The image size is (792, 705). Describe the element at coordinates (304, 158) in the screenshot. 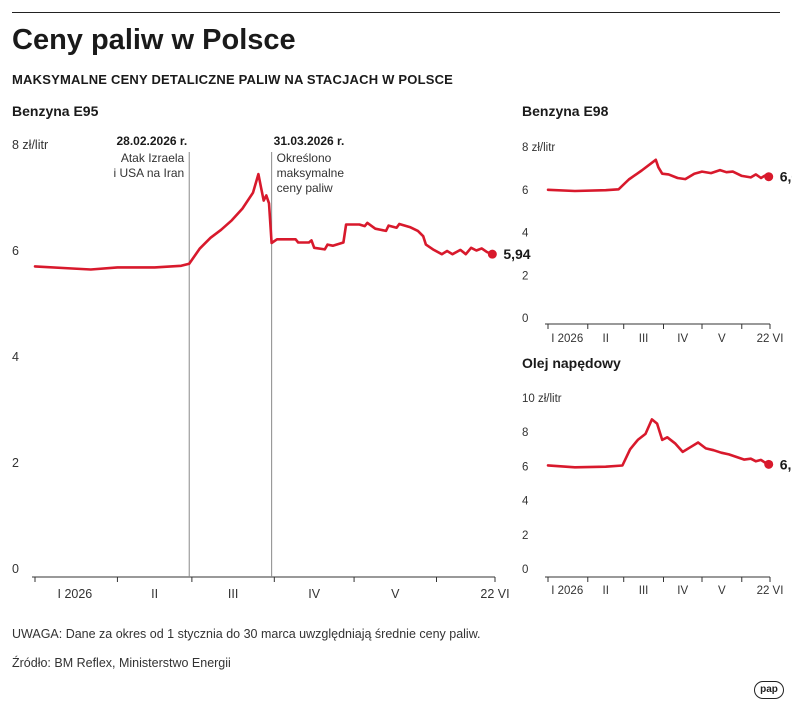

I see `event-marker-text: Określono` at that location.